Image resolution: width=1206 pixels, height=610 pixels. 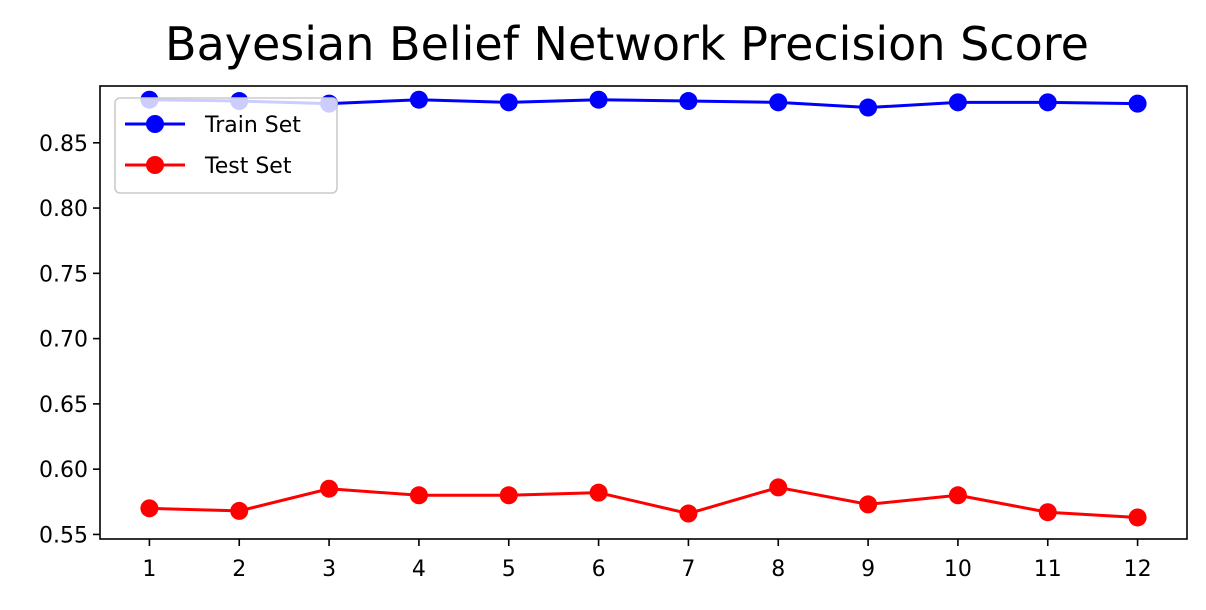 I want to click on x-tick-label: 3, so click(x=329, y=569).